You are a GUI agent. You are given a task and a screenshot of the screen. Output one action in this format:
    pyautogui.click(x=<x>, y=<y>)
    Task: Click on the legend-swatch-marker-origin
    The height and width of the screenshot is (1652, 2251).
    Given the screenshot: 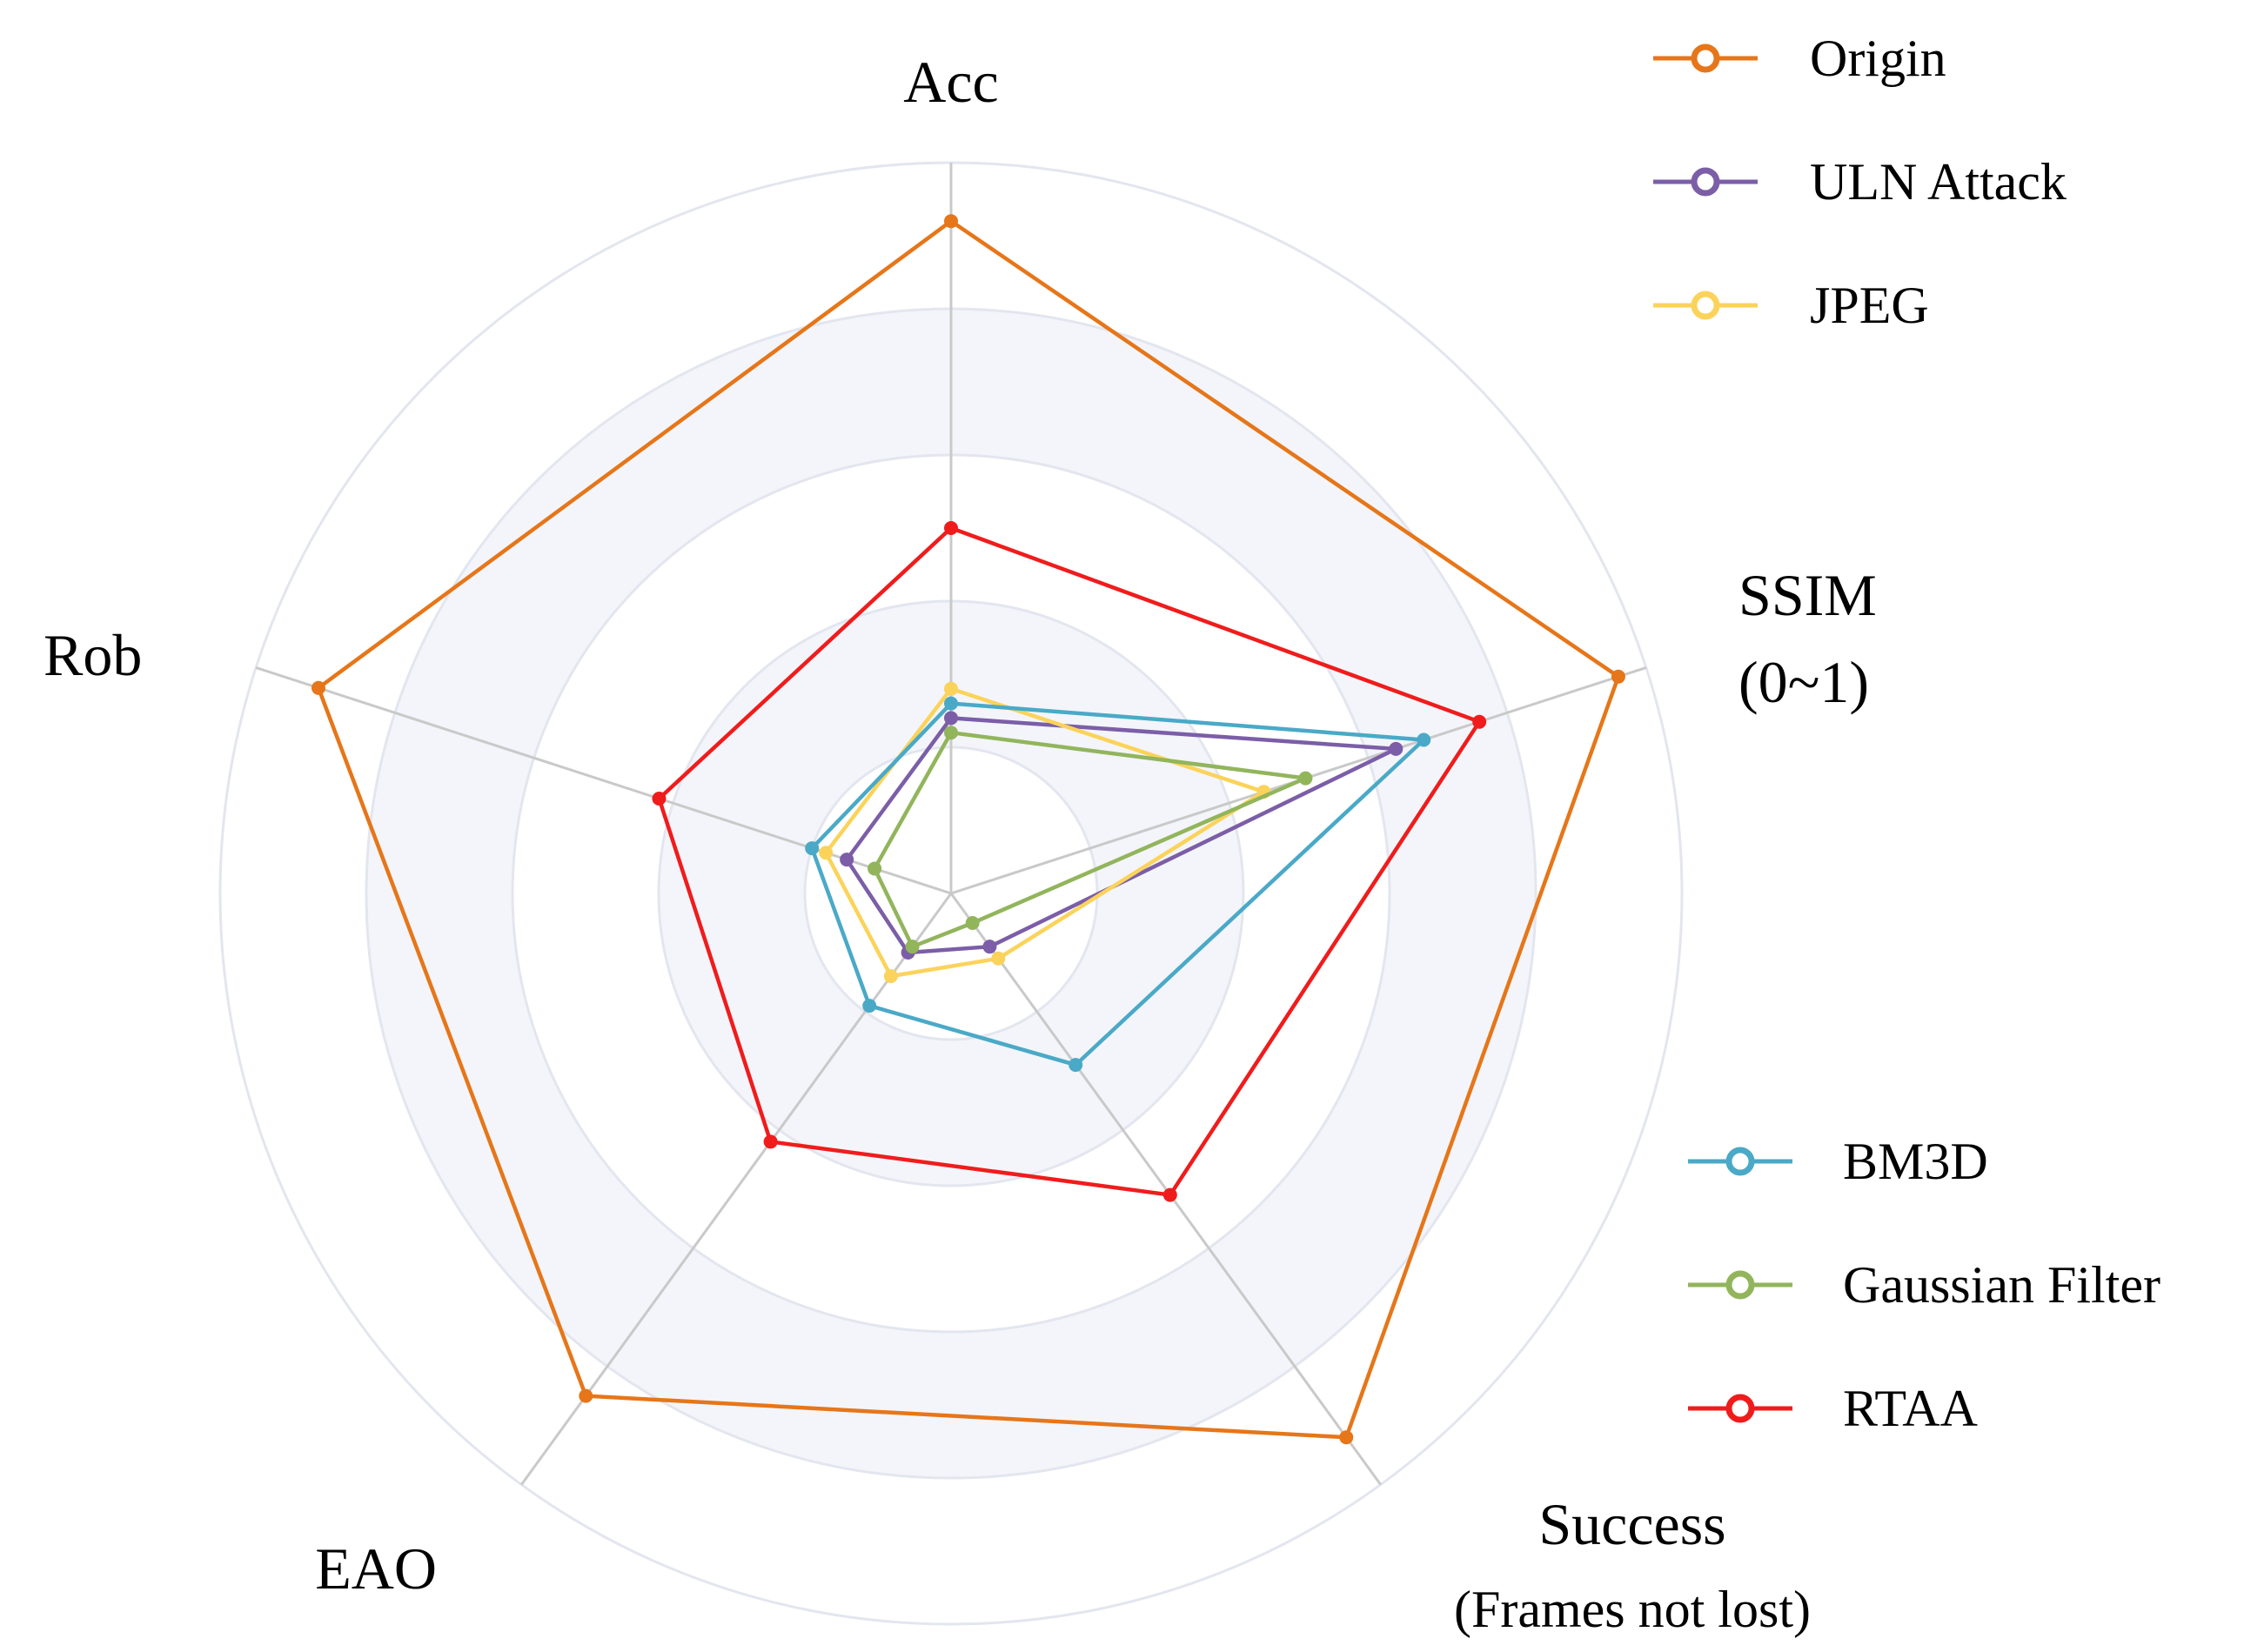 What is the action you would take?
    pyautogui.click(x=1705, y=58)
    